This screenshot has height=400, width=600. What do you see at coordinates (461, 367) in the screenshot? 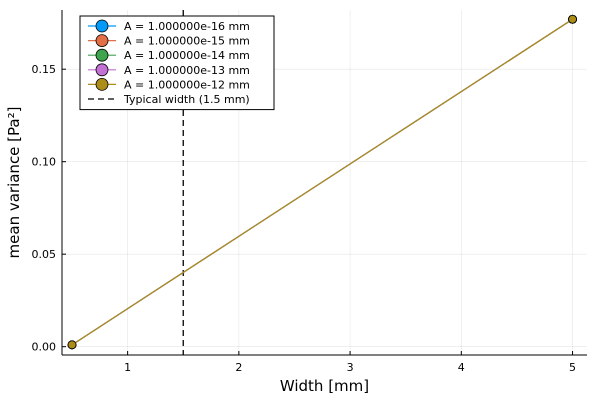
I see `x-tick-label-3: 4` at bounding box center [461, 367].